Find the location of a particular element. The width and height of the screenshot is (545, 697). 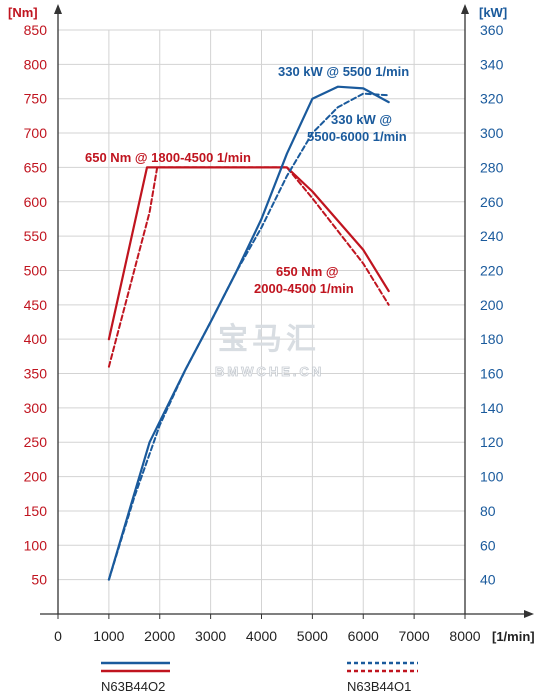

y-left-tick-label: 450 is located at coordinates (36, 305).